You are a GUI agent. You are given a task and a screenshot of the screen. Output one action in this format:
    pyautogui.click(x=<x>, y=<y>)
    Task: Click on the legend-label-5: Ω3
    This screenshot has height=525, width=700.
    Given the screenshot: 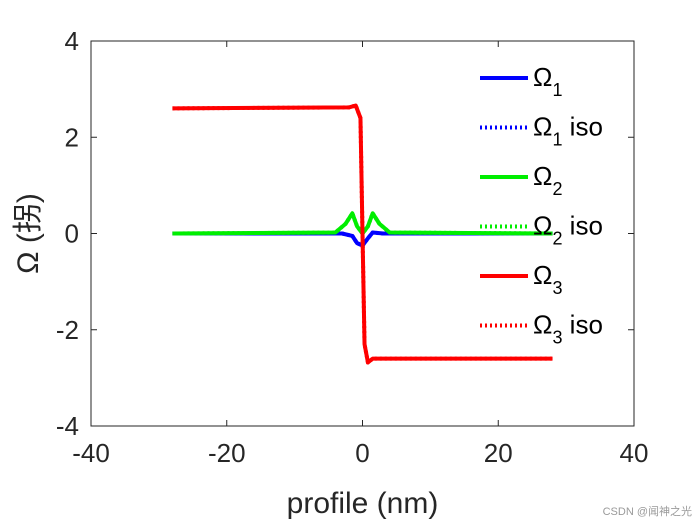 What is the action you would take?
    pyautogui.click(x=547, y=279)
    